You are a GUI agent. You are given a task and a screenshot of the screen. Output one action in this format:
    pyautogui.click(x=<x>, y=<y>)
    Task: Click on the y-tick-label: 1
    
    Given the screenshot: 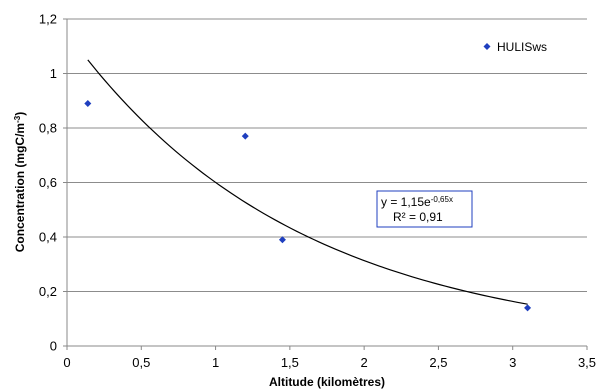 What is the action you would take?
    pyautogui.click(x=53, y=73)
    